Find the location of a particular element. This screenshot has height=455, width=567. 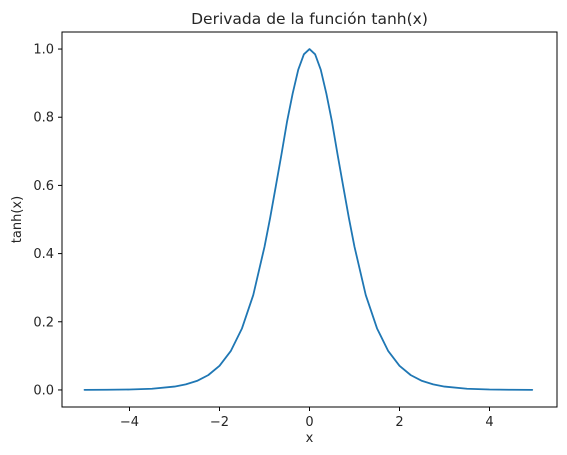

x-tick-label: −4 is located at coordinates (129, 422).